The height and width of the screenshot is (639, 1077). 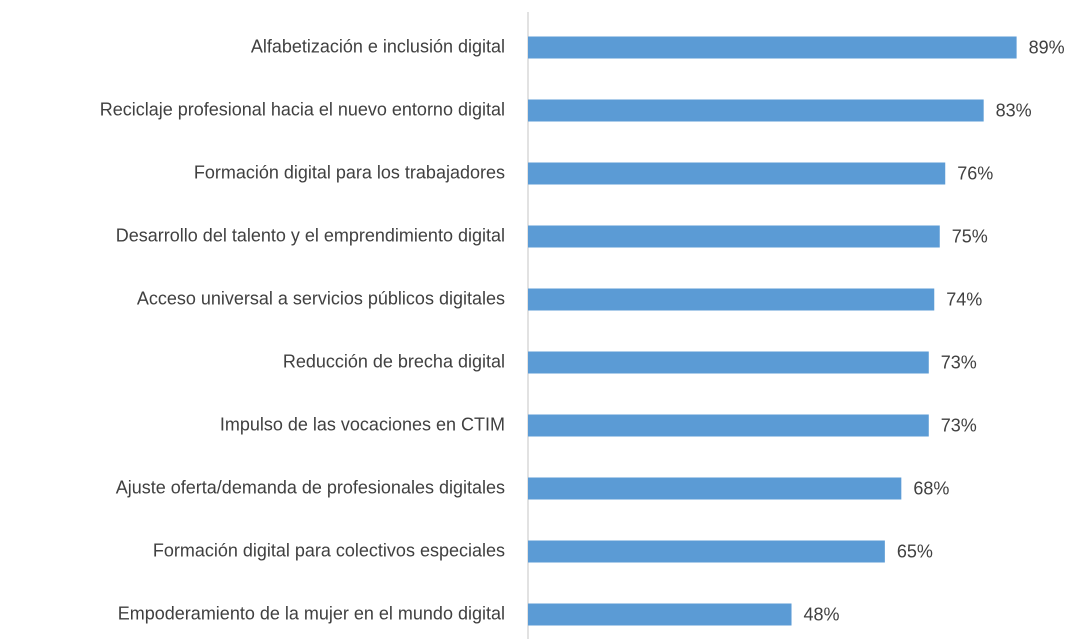 I want to click on category-label: Reducción de brecha digital, so click(x=394, y=361).